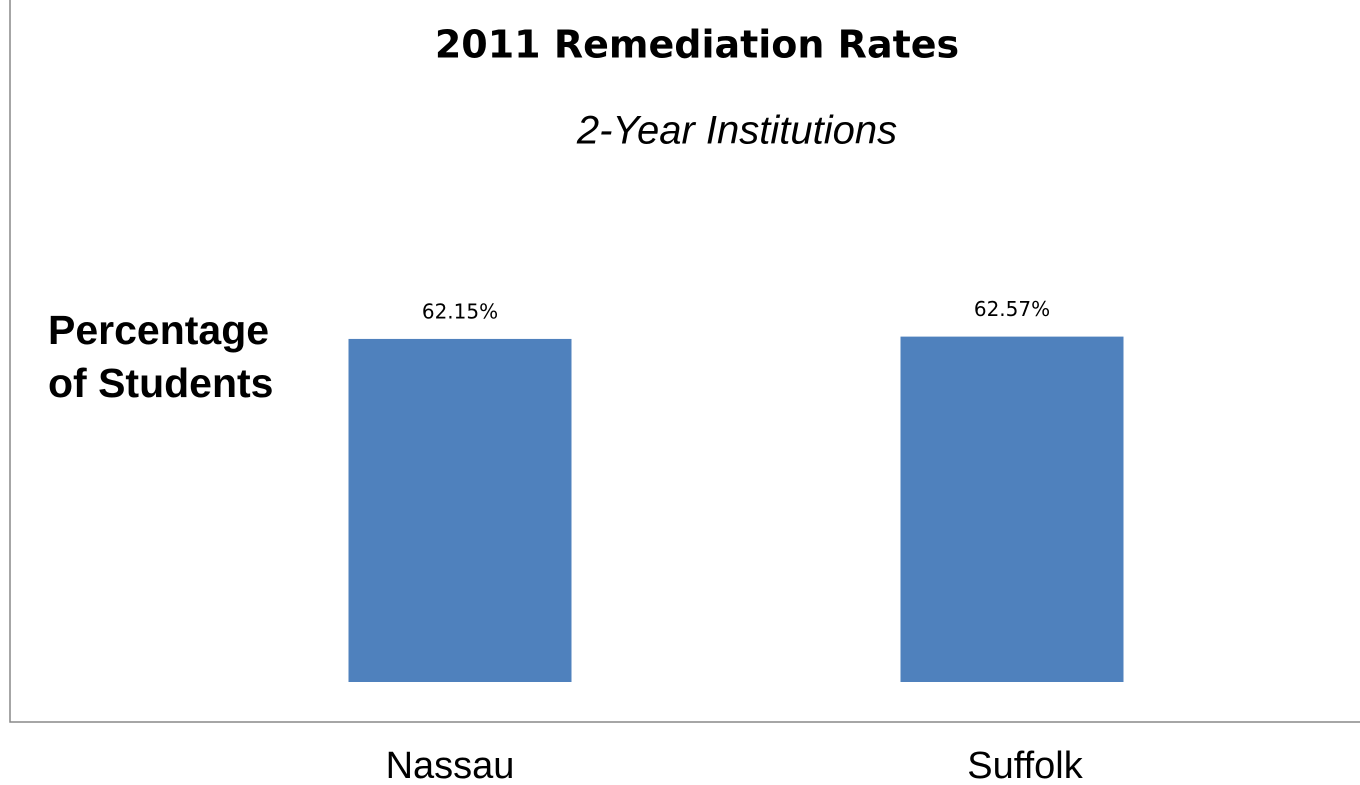  I want to click on x-tick-label: Nassau, so click(450, 765).